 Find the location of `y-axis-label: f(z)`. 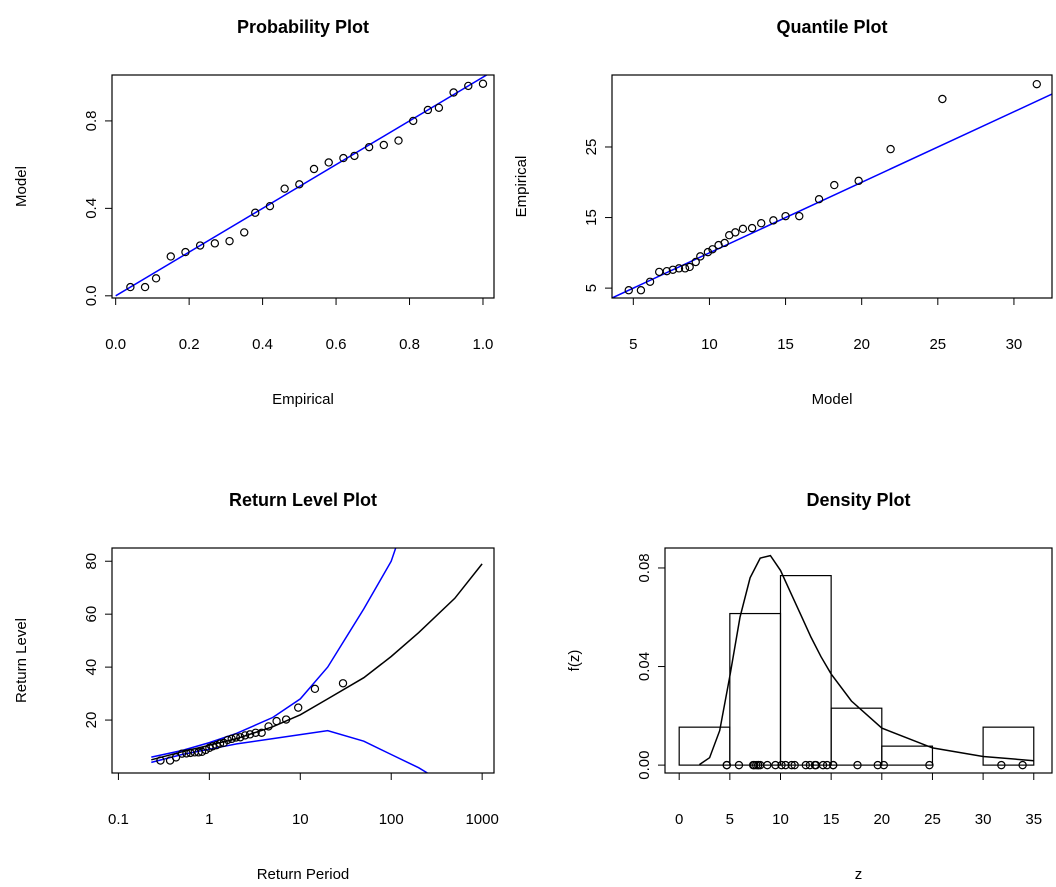

y-axis-label: f(z) is located at coordinates (574, 661).